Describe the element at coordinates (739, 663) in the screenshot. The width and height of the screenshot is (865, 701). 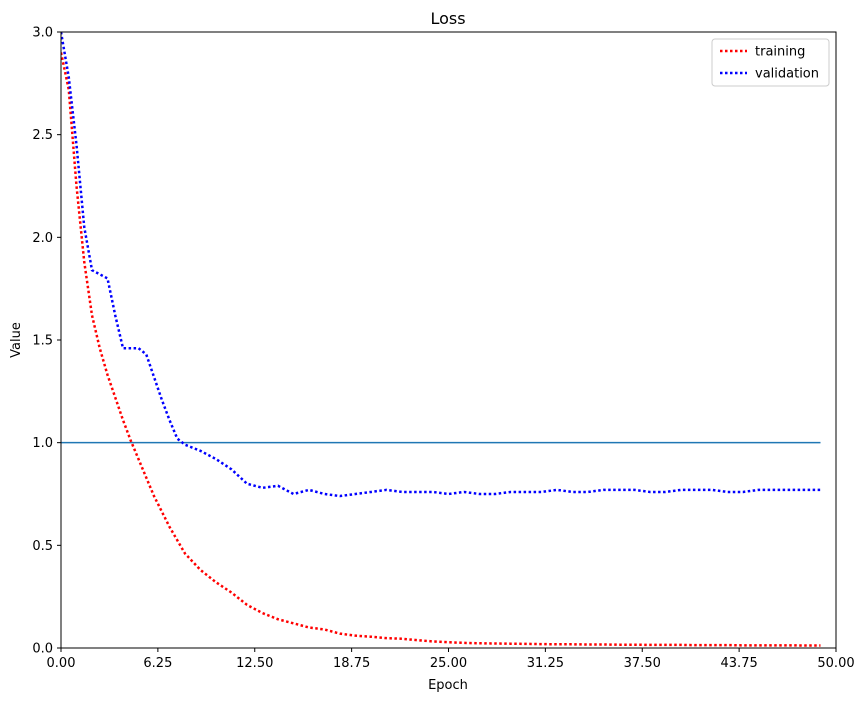
I see `x-tick-label: 43.75` at that location.